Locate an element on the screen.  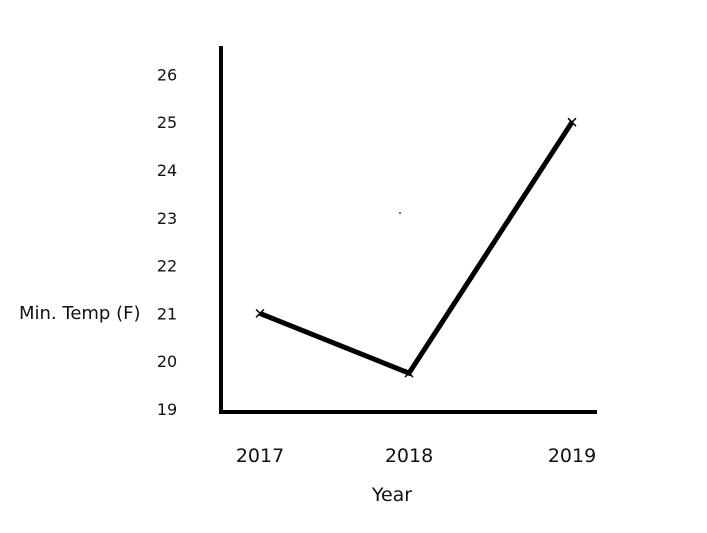
x-tick-label: 2019 is located at coordinates (572, 456).